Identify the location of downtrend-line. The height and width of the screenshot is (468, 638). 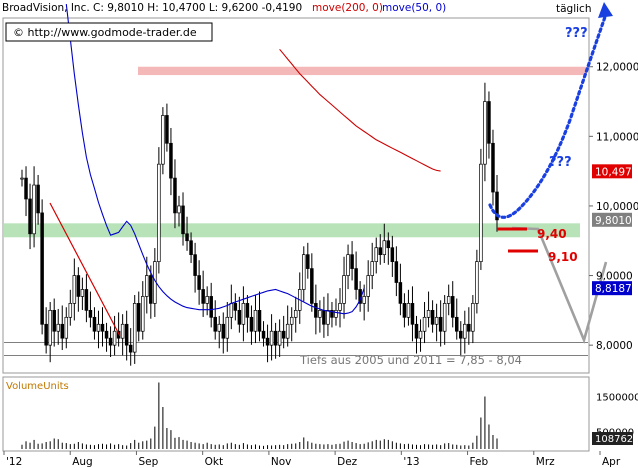
(85, 269).